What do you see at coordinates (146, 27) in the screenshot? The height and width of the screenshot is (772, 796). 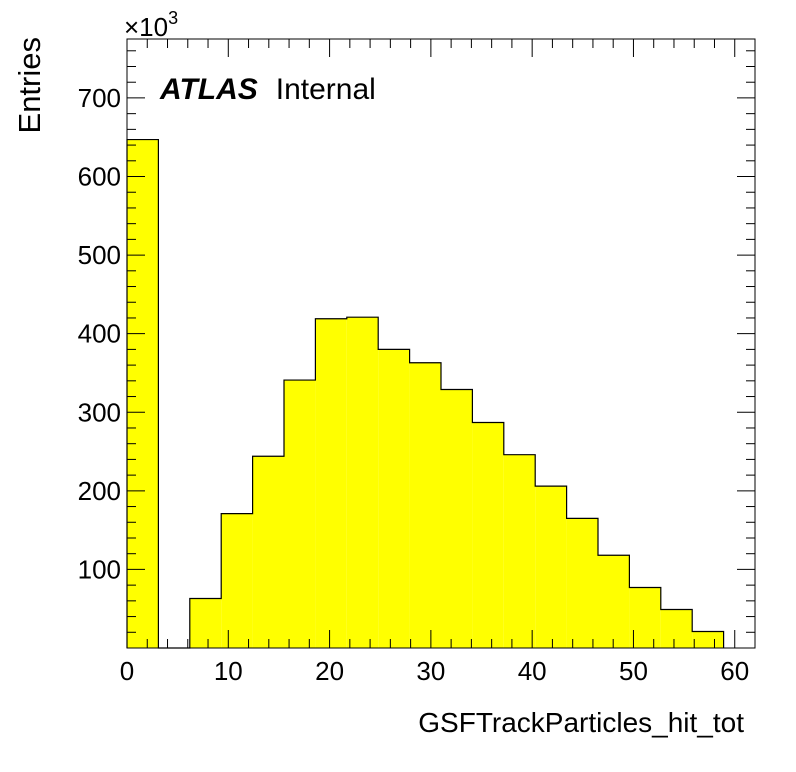 I see `y-multiplier-base: ×10` at bounding box center [146, 27].